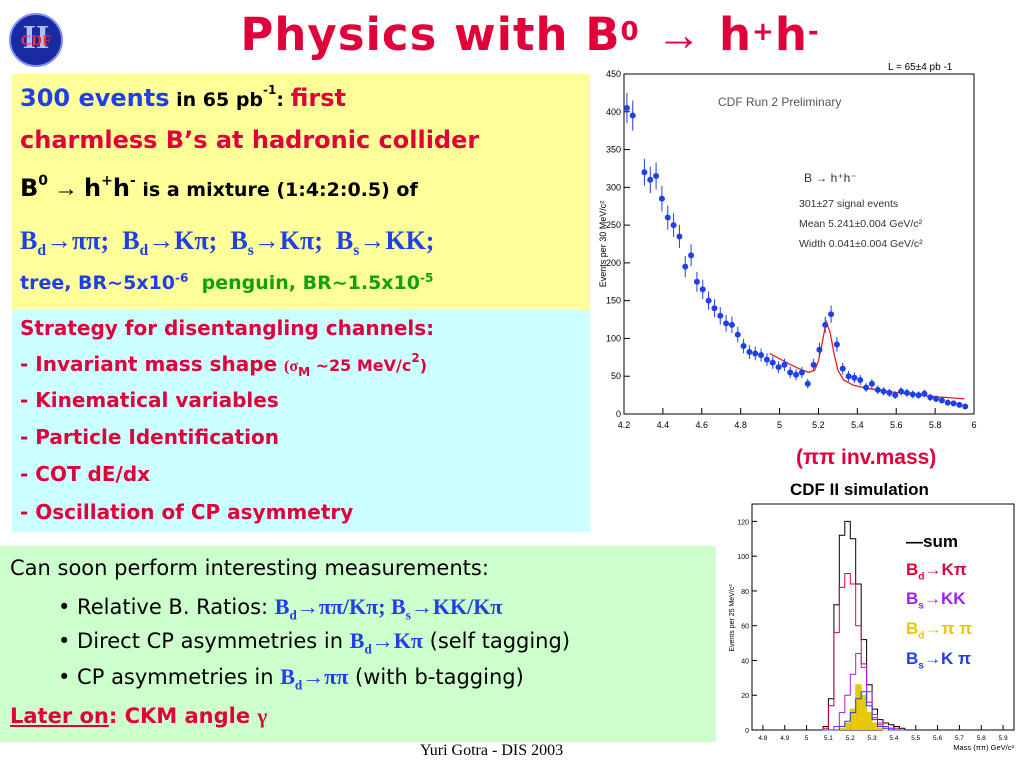  Describe the element at coordinates (732, 618) in the screenshot. I see `sim-y-axis-label: Events per 25 MeV/c²` at that location.